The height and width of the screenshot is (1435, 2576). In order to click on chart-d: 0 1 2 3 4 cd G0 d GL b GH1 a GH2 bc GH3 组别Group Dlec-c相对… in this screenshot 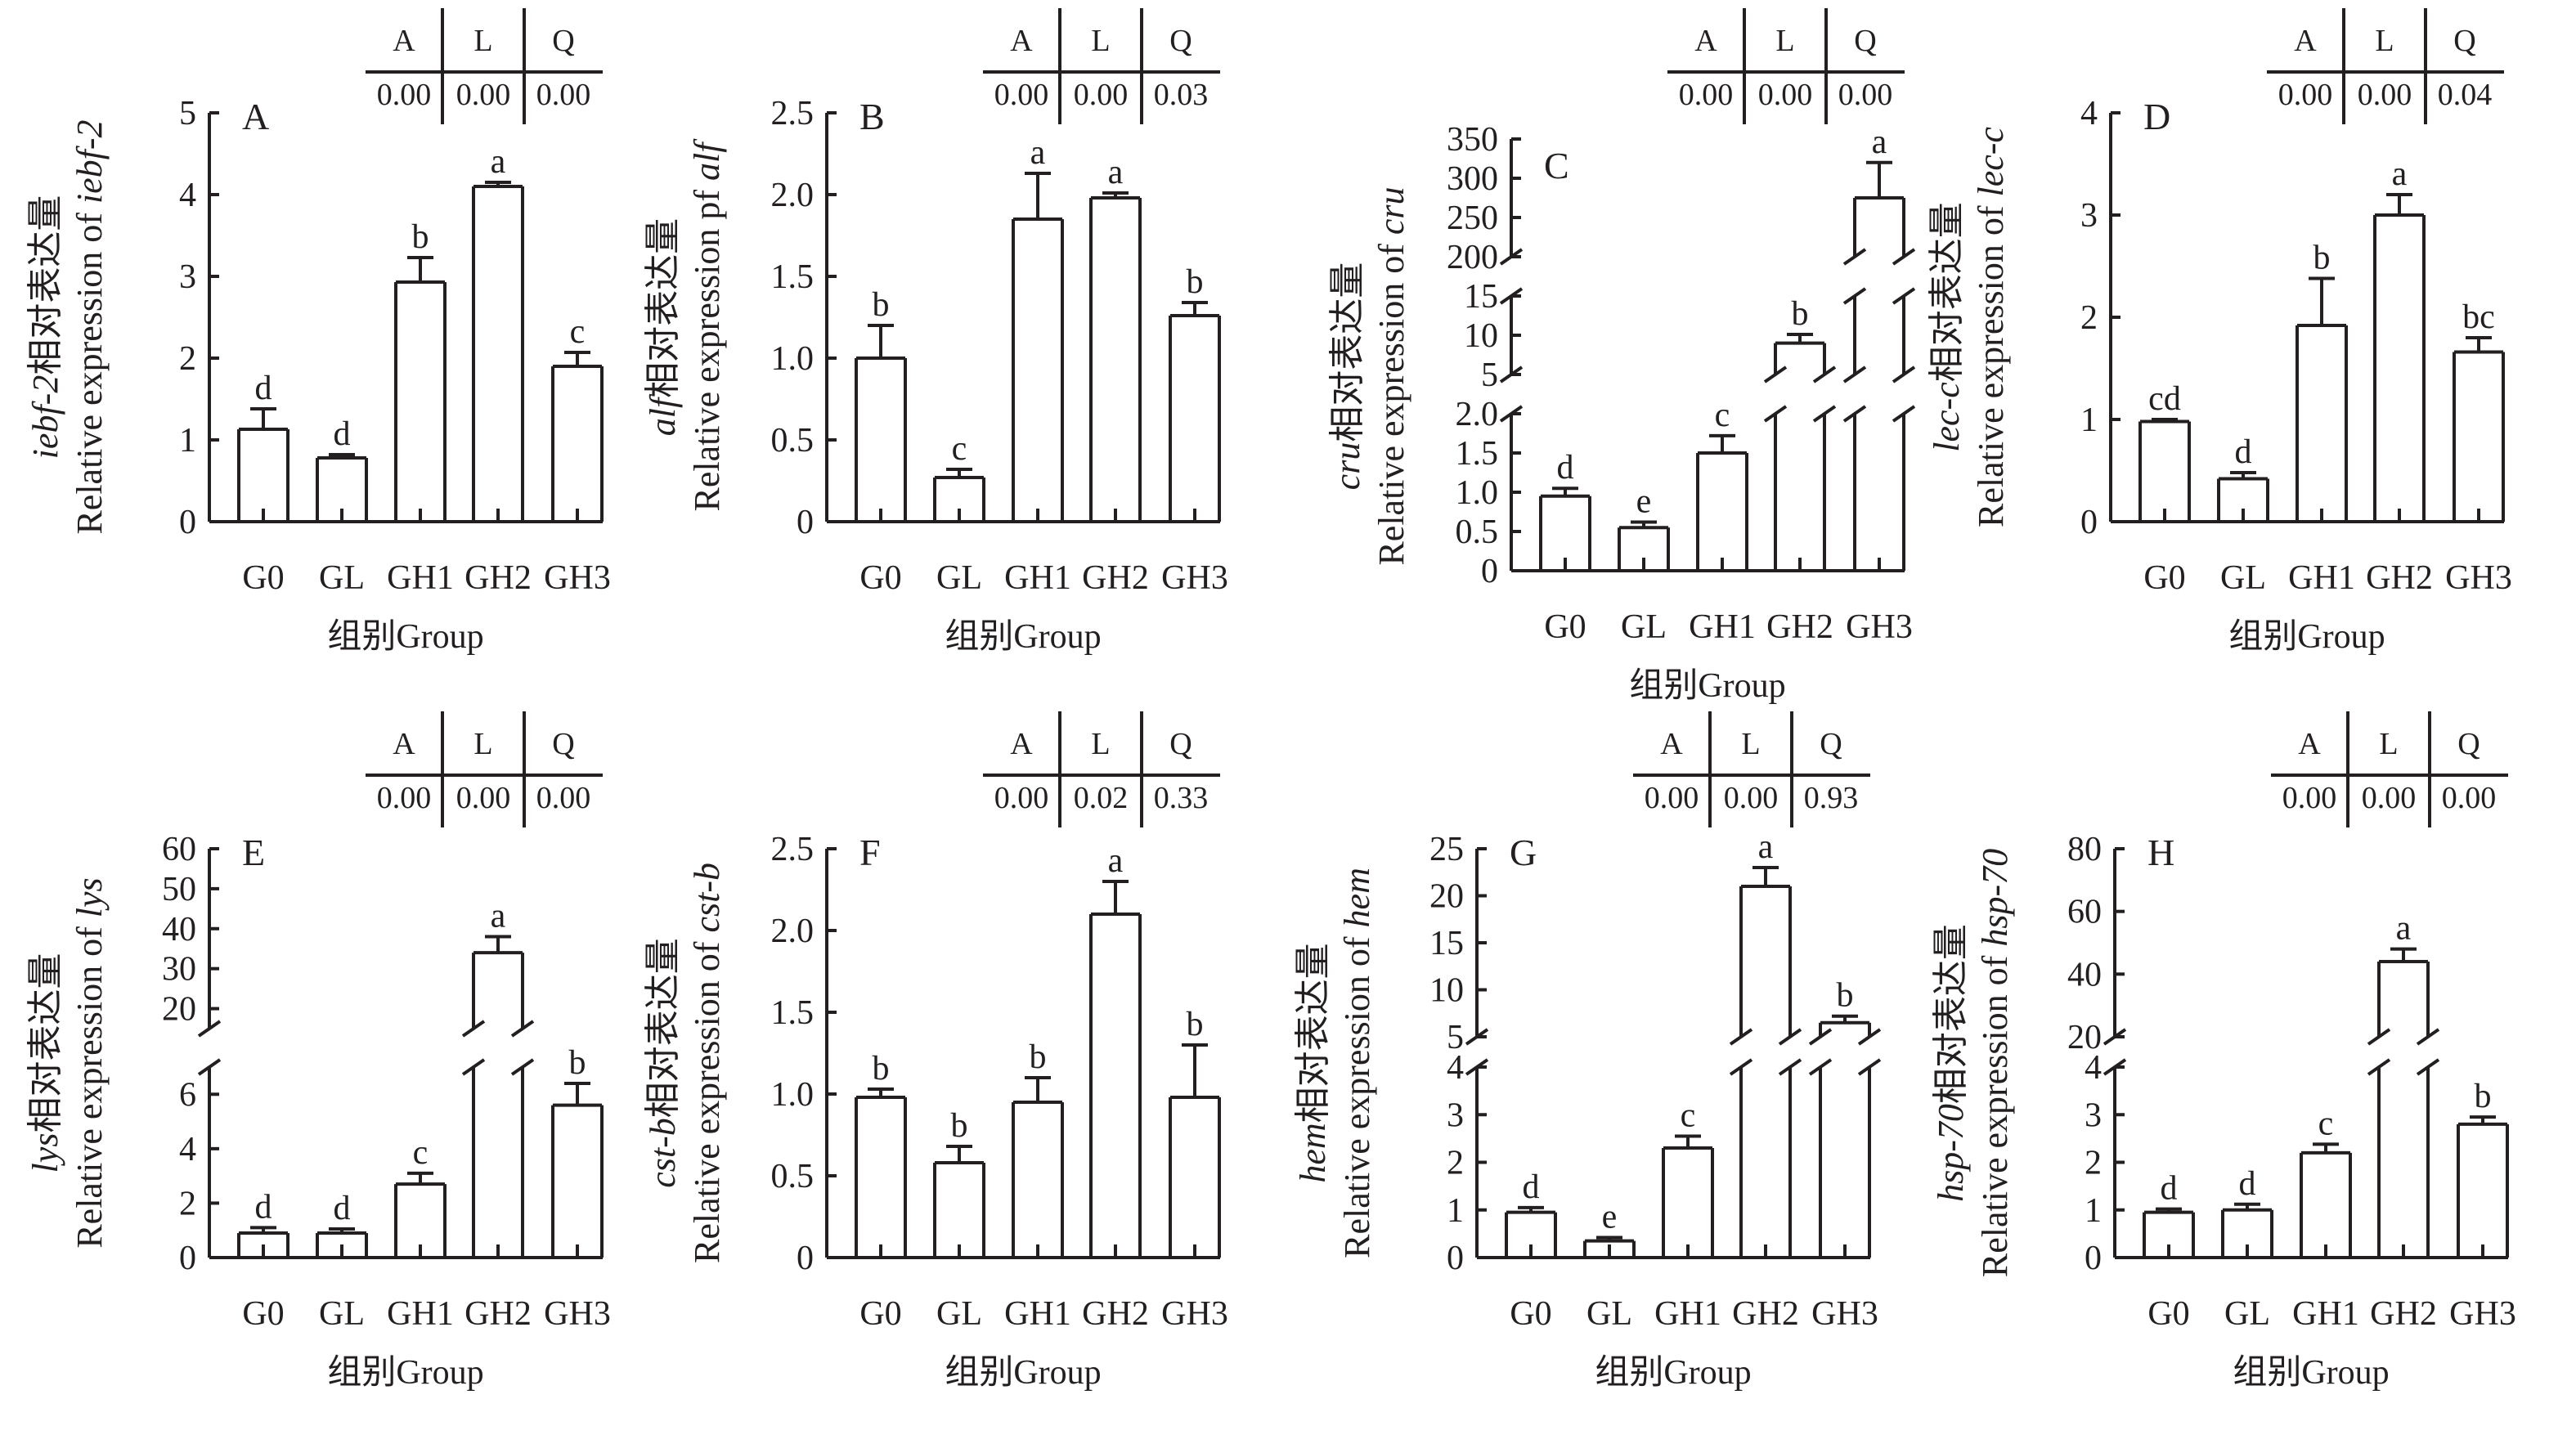, I will do `click(2219, 332)`.